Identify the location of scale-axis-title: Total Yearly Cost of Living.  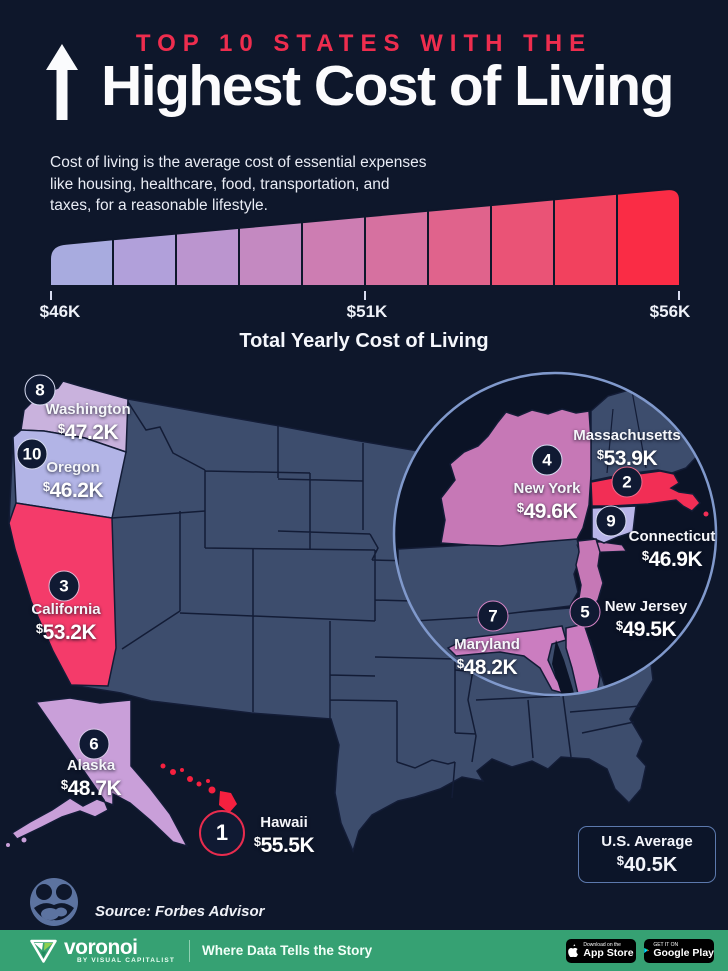
(364, 341).